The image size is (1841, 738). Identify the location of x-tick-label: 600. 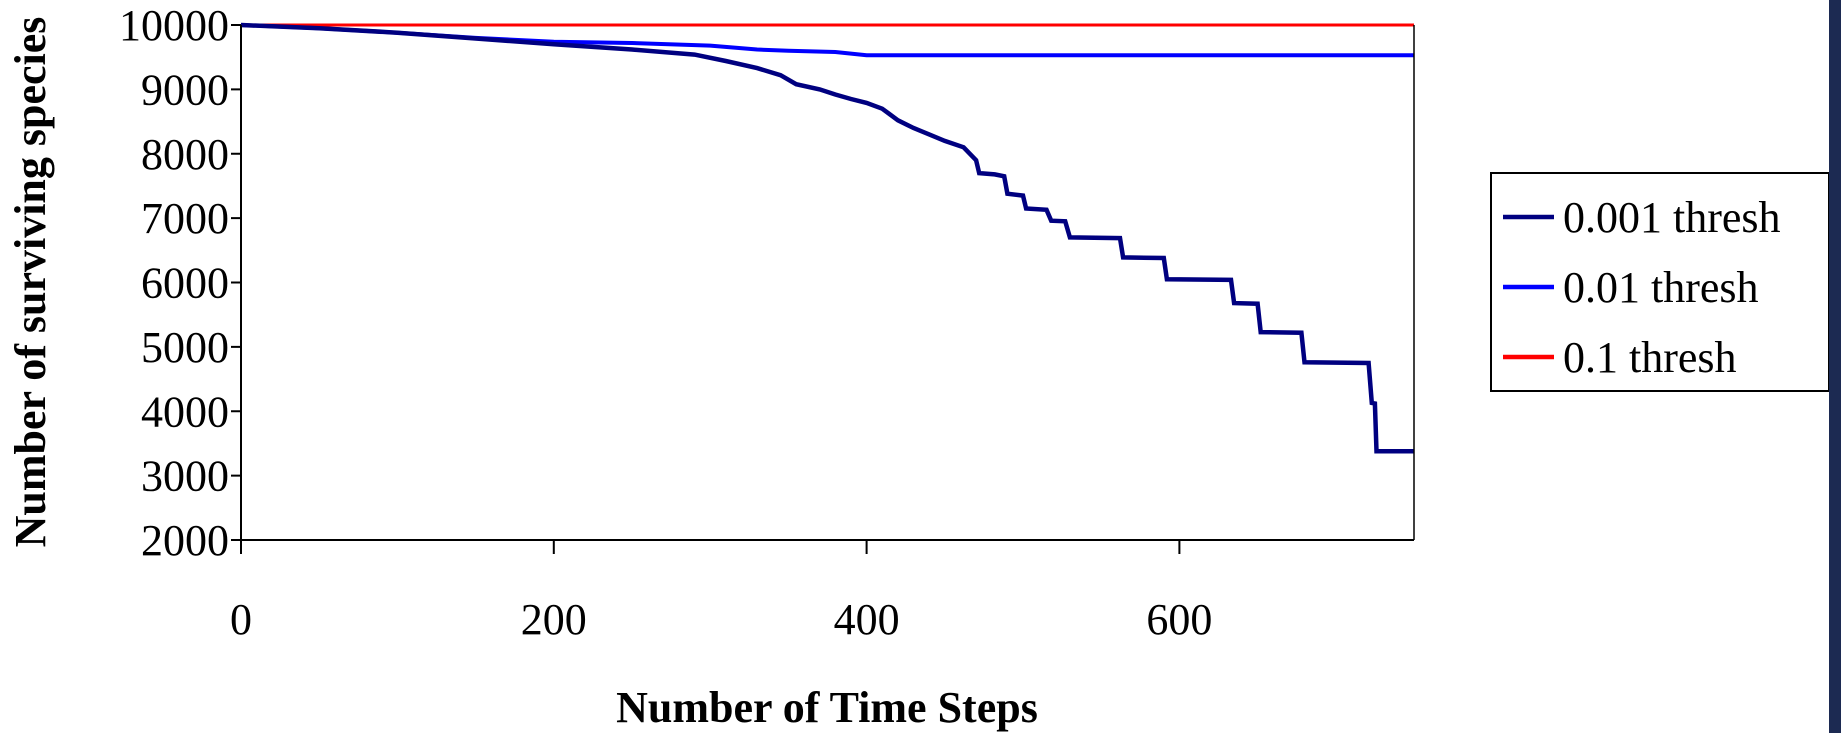
(1179, 619).